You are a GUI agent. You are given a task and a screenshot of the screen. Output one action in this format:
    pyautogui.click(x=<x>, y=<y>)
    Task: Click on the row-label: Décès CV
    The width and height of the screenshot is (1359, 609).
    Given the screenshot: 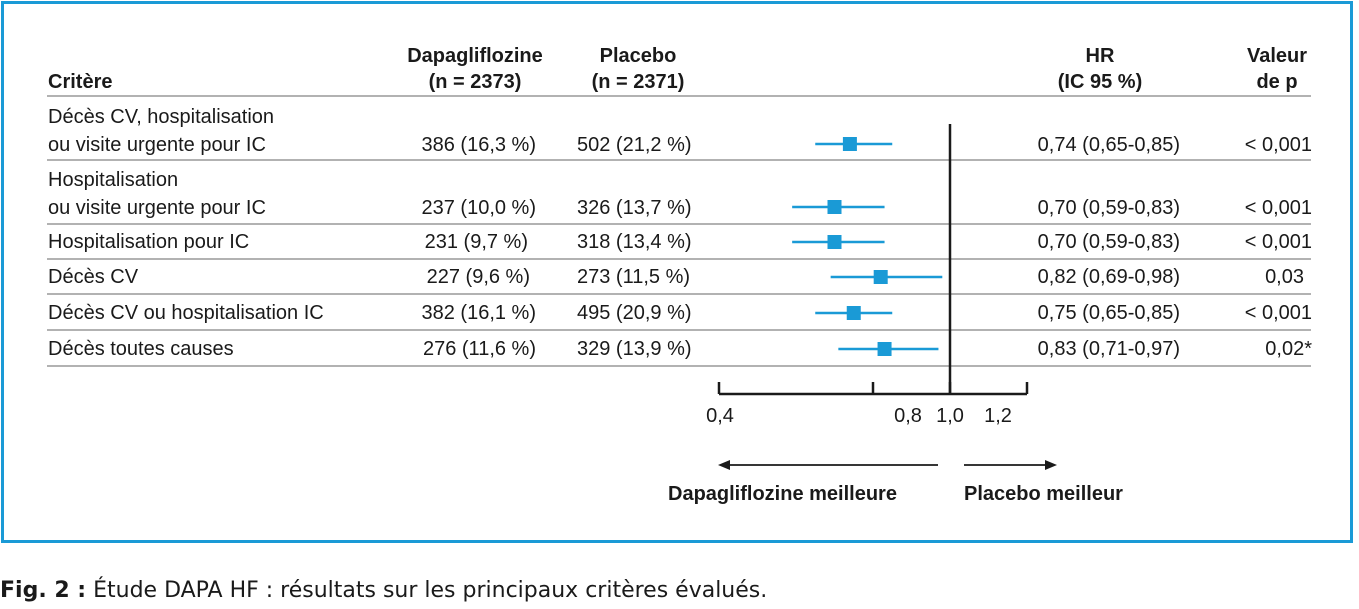 What is the action you would take?
    pyautogui.click(x=93, y=277)
    